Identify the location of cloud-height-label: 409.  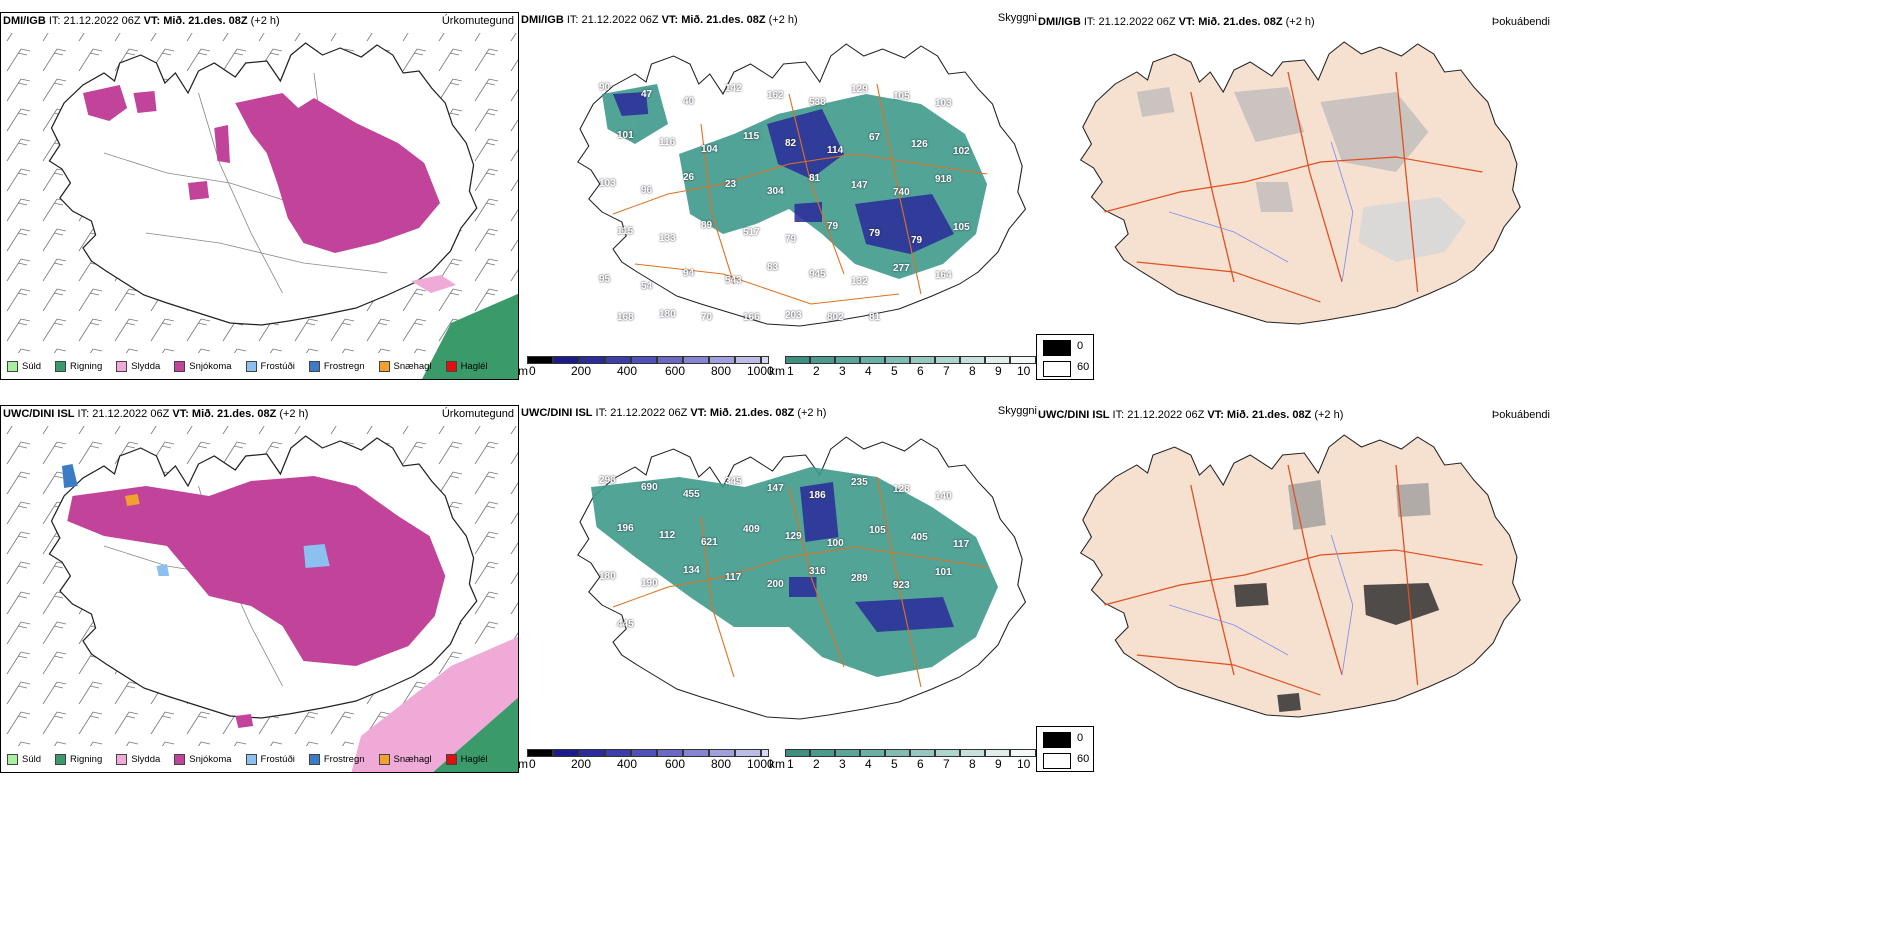
(751, 529).